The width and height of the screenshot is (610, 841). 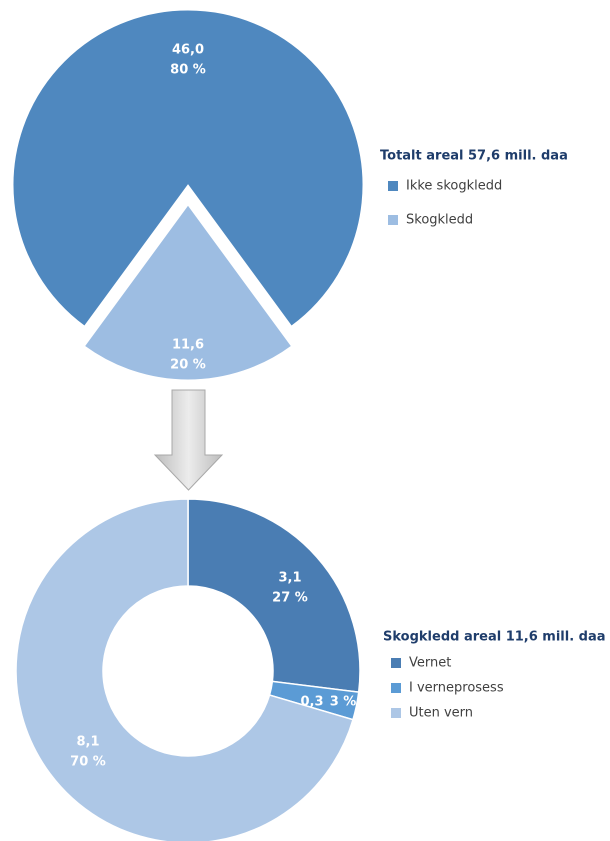 I want to click on value-label: 11,6, so click(x=188, y=345).